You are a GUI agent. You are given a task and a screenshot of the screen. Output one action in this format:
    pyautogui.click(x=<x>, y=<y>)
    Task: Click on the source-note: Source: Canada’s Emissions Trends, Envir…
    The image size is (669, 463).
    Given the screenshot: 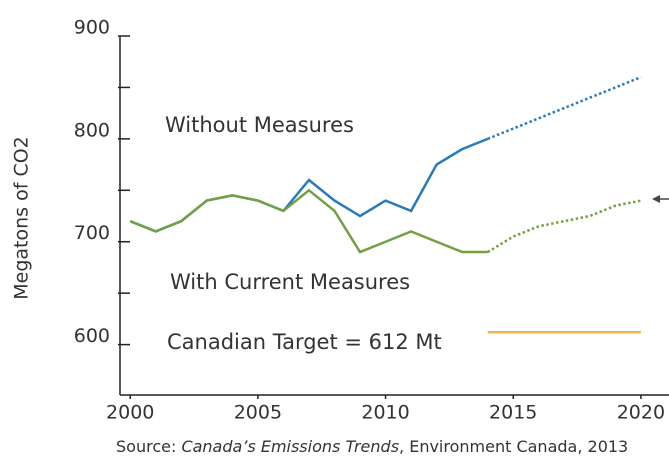 What is the action you would take?
    pyautogui.click(x=372, y=446)
    